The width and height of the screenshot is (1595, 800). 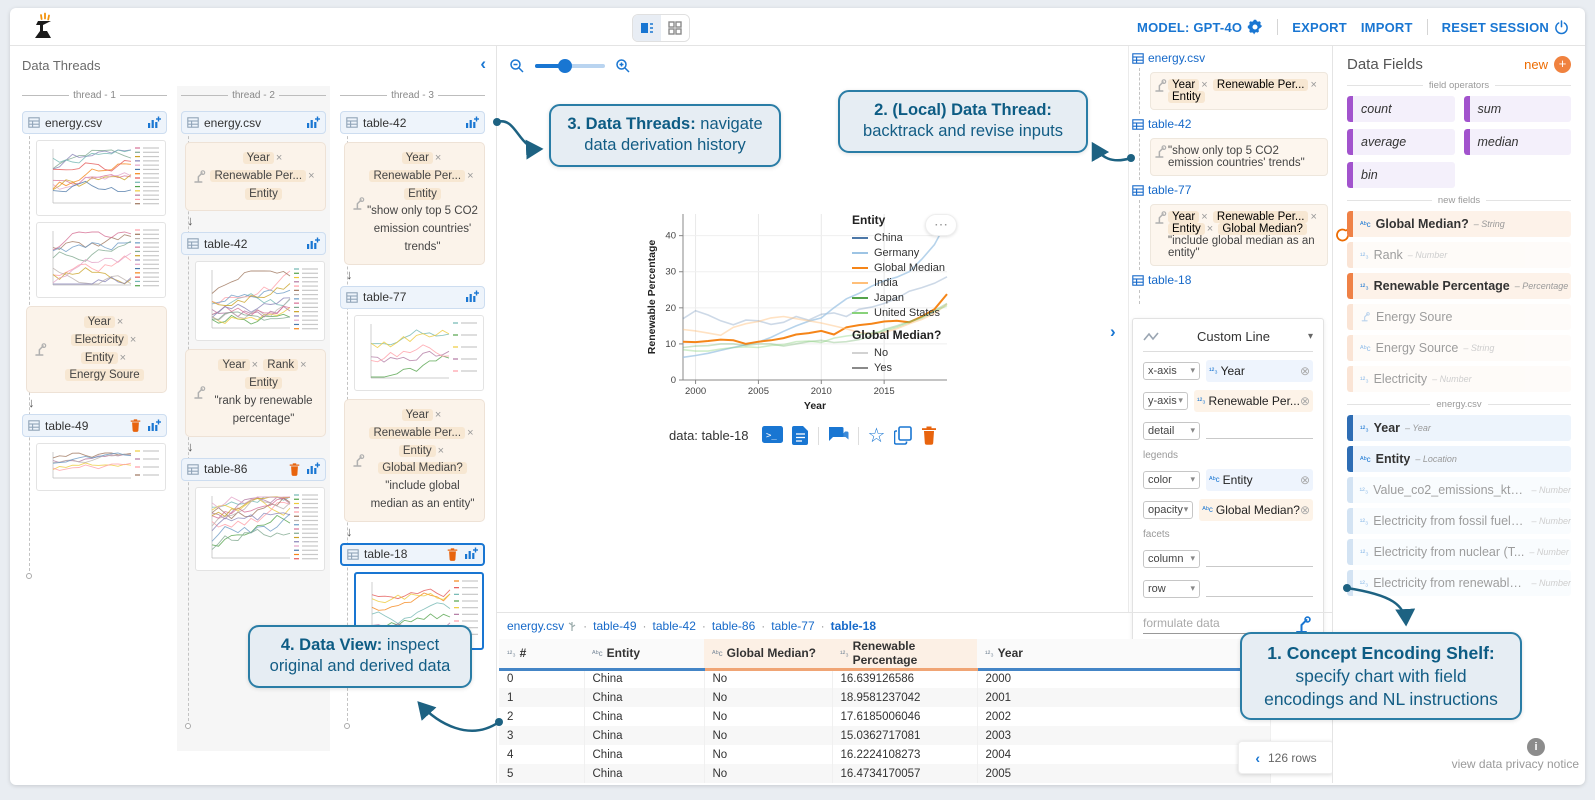 What do you see at coordinates (1401, 142) in the screenshot?
I see `operator-average: average` at bounding box center [1401, 142].